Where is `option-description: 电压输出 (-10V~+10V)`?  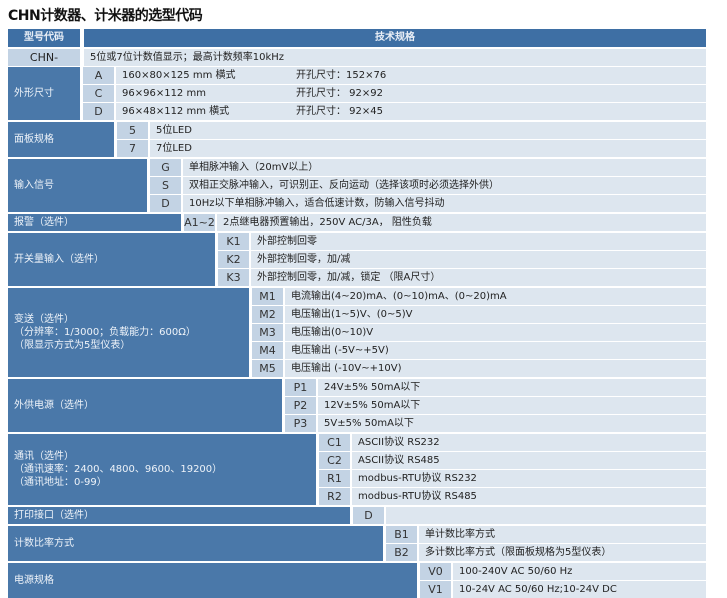 option-description: 电压输出 (-10V~+10V) is located at coordinates (495, 368).